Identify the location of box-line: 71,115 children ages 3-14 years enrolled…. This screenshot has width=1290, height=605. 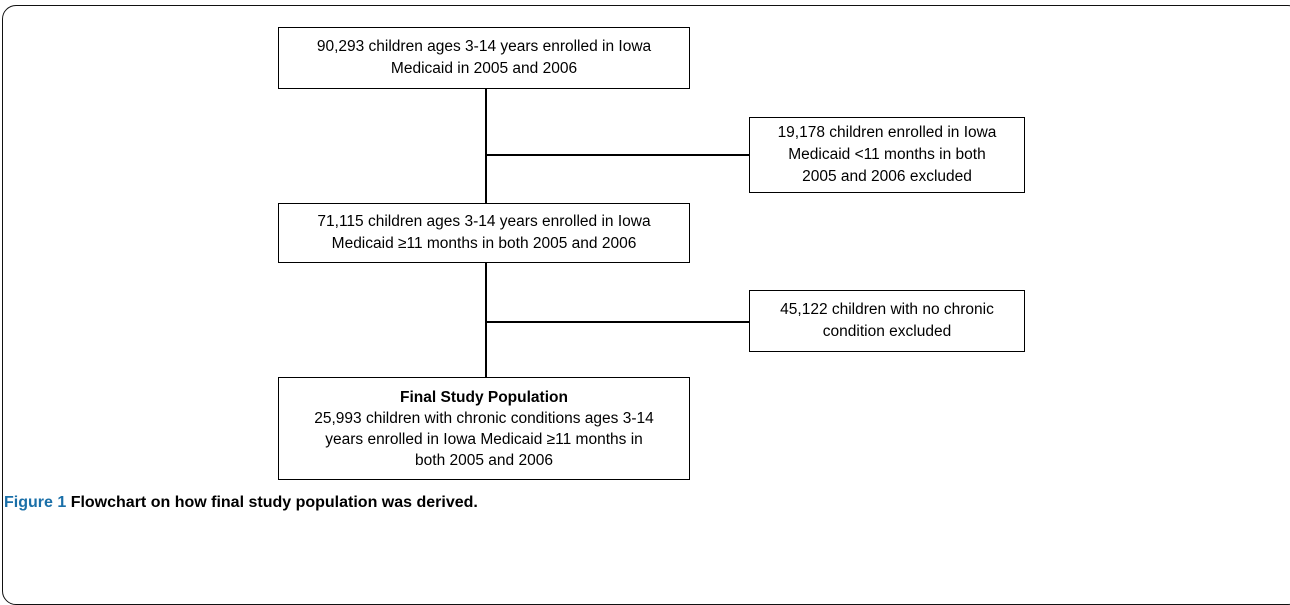
(484, 221).